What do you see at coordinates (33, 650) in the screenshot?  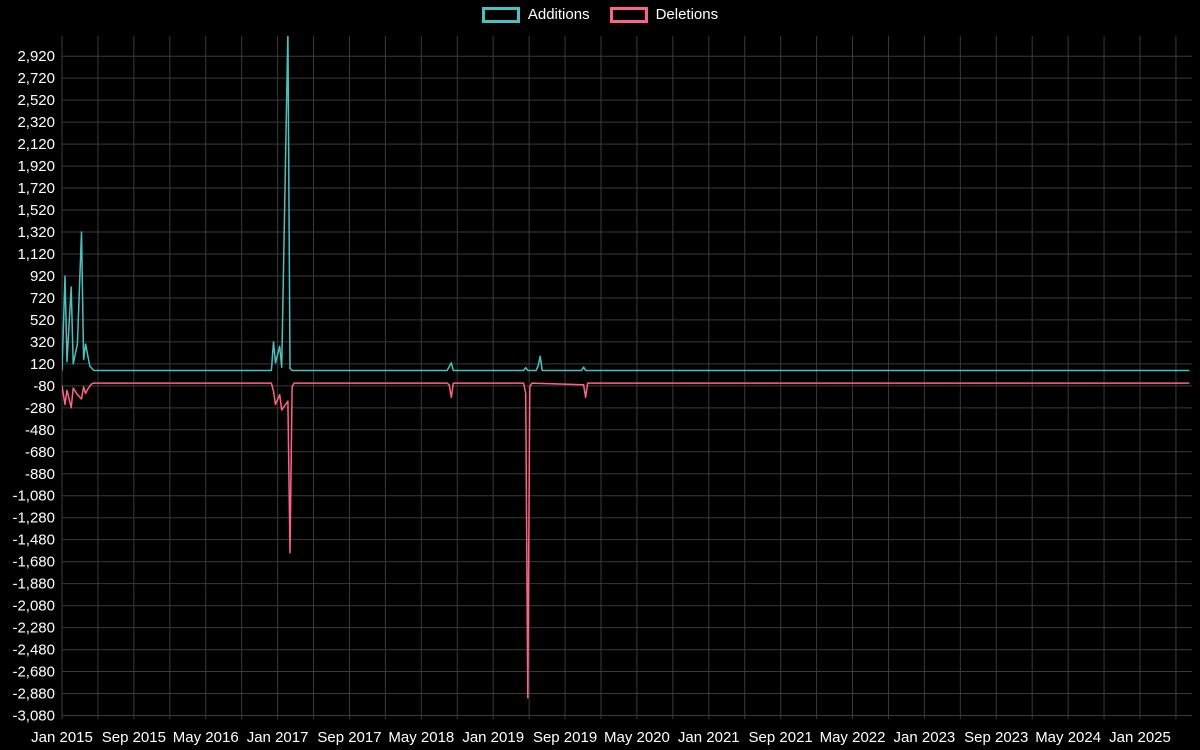 I see `y-axis-tick-label: -2,480` at bounding box center [33, 650].